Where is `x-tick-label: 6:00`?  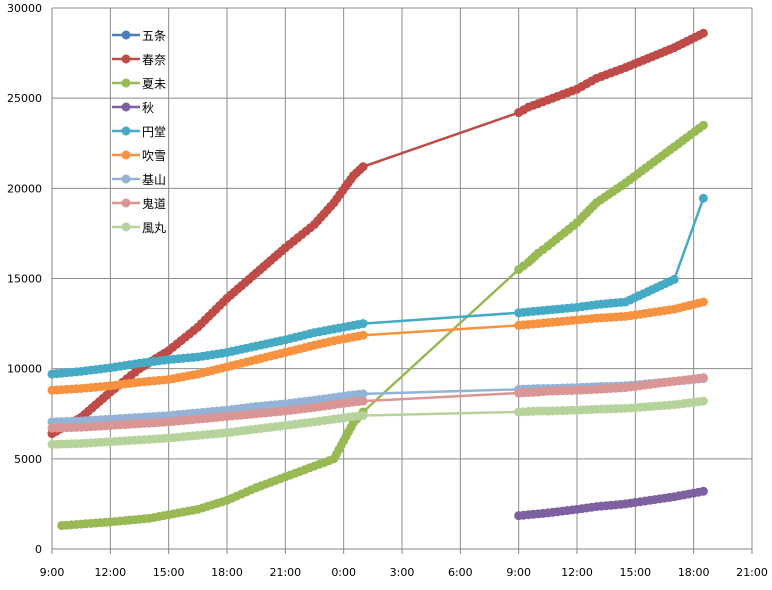
x-tick-label: 6:00 is located at coordinates (460, 572).